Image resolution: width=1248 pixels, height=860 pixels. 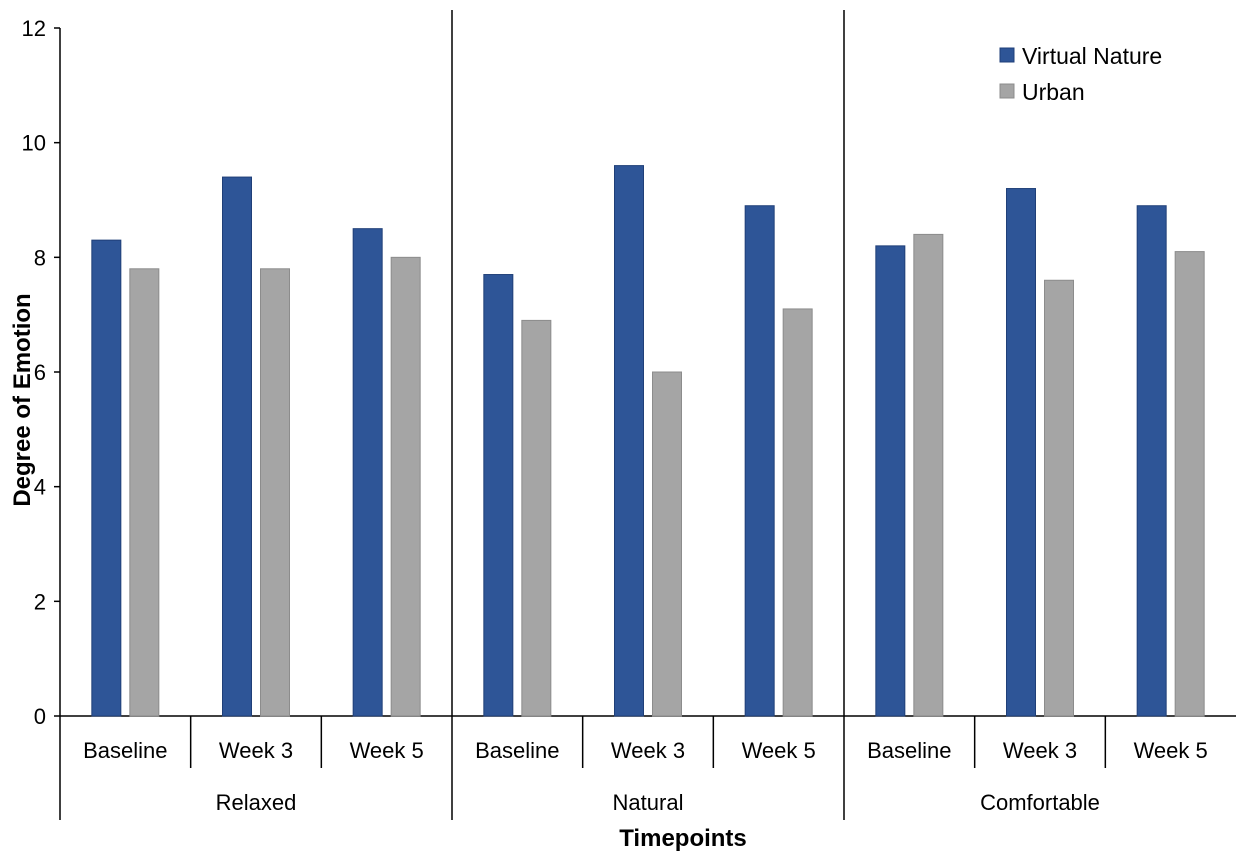 I want to click on y-tick-label: 0, so click(x=40, y=716).